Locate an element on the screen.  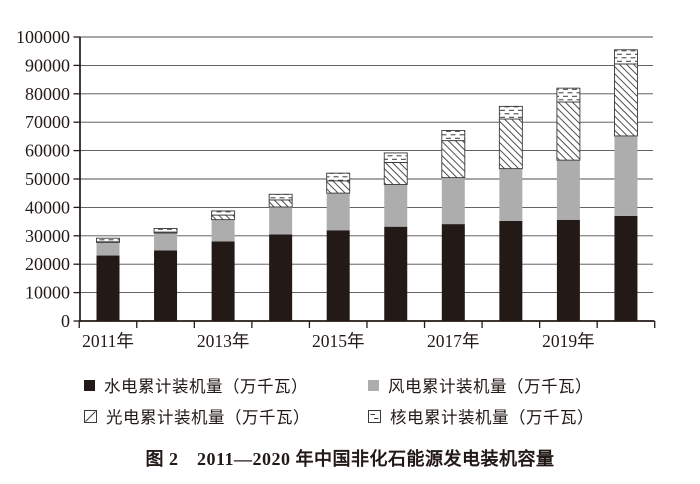
x-tick-label: 2015年 is located at coordinates (338, 341).